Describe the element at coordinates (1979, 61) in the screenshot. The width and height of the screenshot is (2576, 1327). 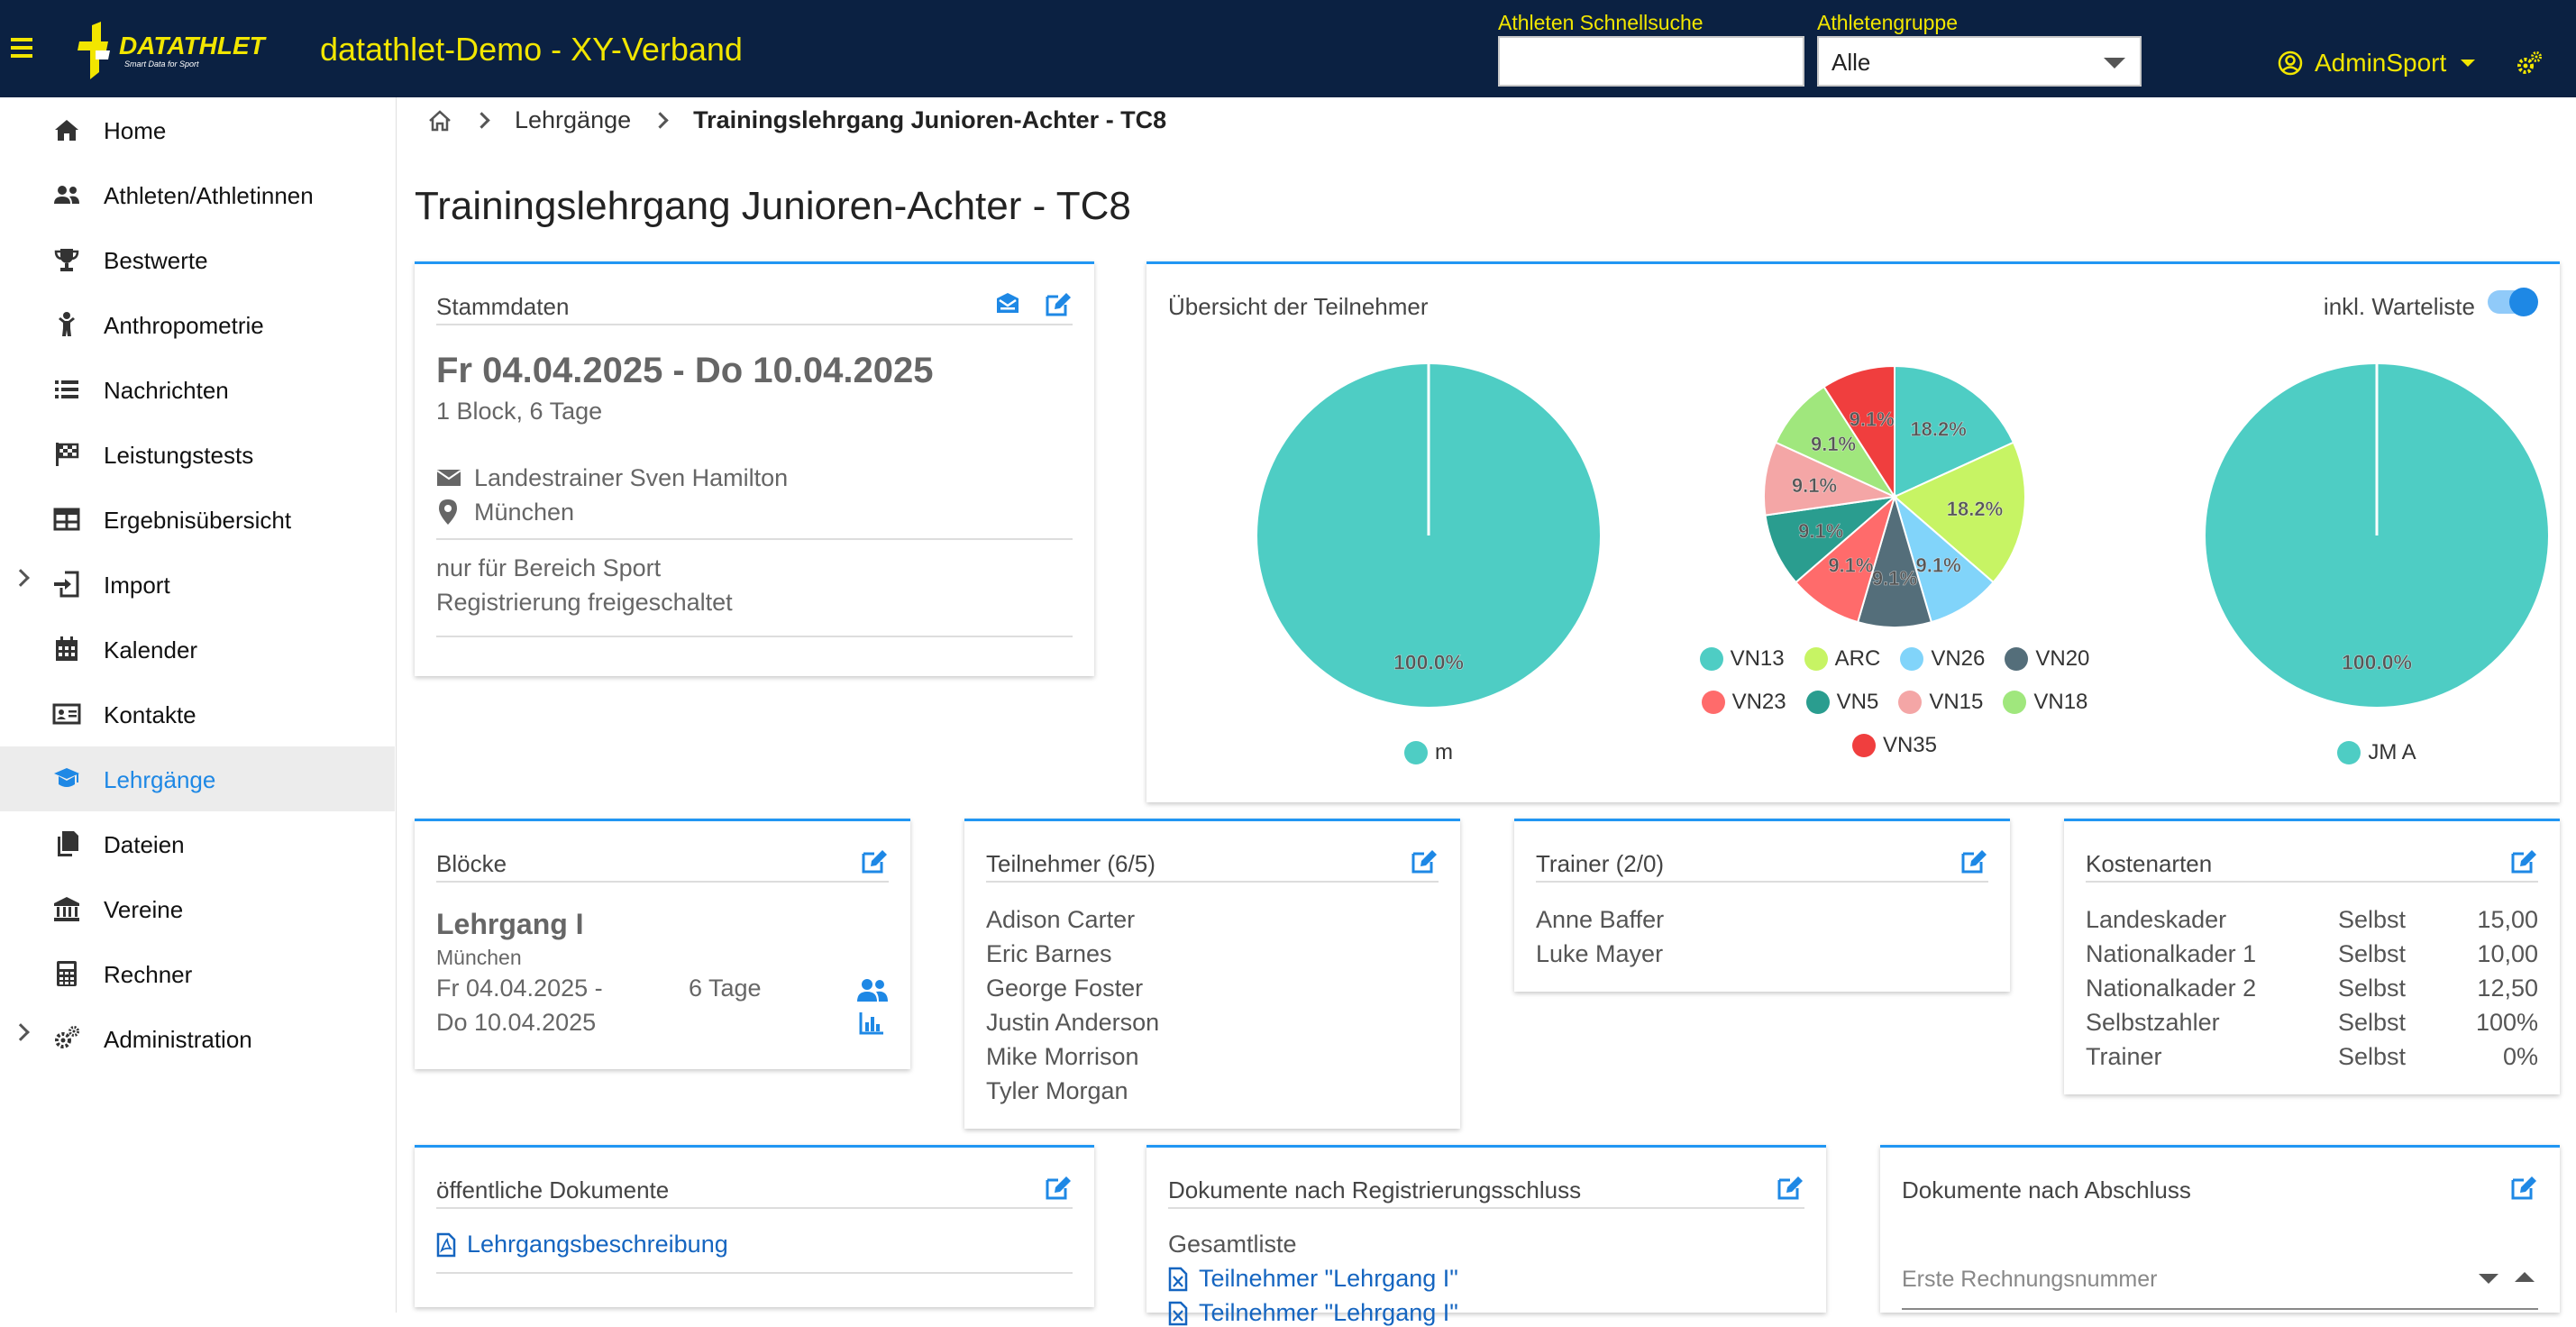
I see `athlete-group-select: Alle` at that location.